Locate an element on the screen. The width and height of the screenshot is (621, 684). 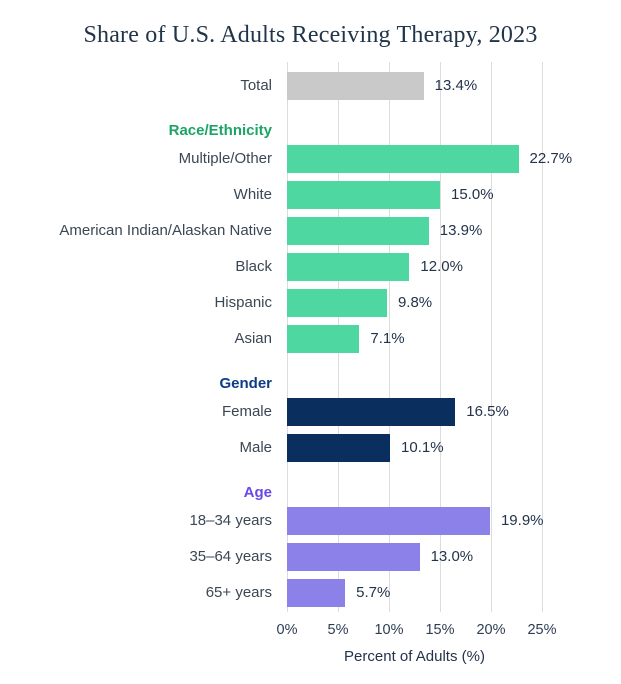
x-tick-label: 10% is located at coordinates (389, 630).